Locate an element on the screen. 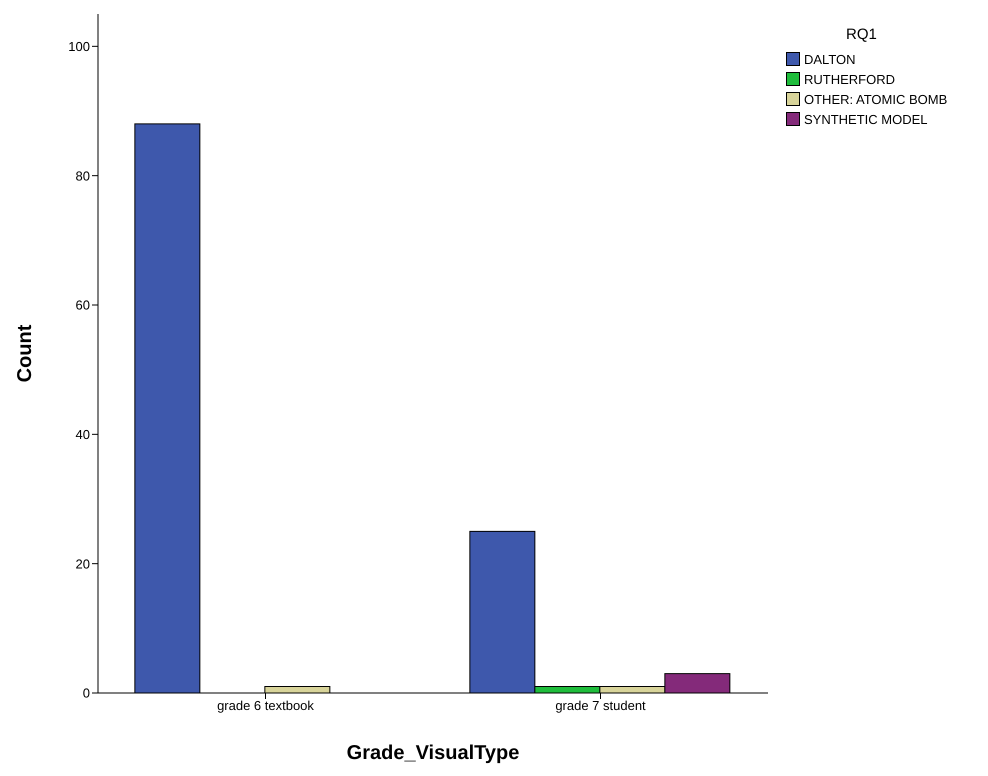 This screenshot has width=988, height=776. y-tick-label: 20 is located at coordinates (83, 564).